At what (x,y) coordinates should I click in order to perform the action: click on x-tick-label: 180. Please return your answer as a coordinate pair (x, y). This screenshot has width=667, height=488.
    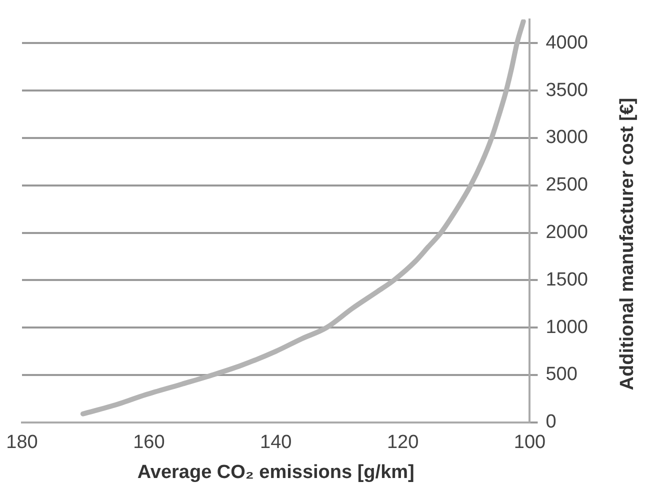
    Looking at the image, I should click on (22, 443).